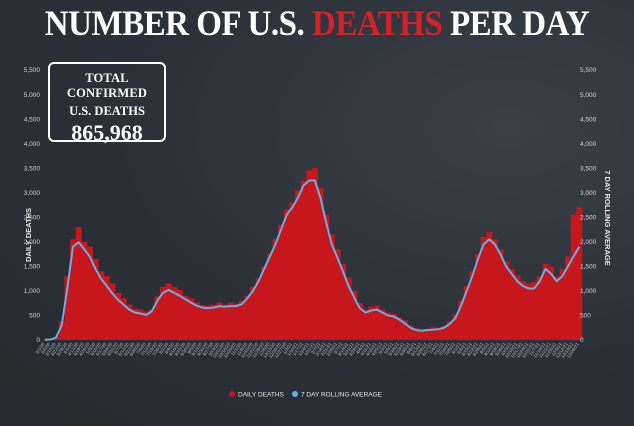  I want to click on y-tick-label-left: 2,000, so click(32, 242).